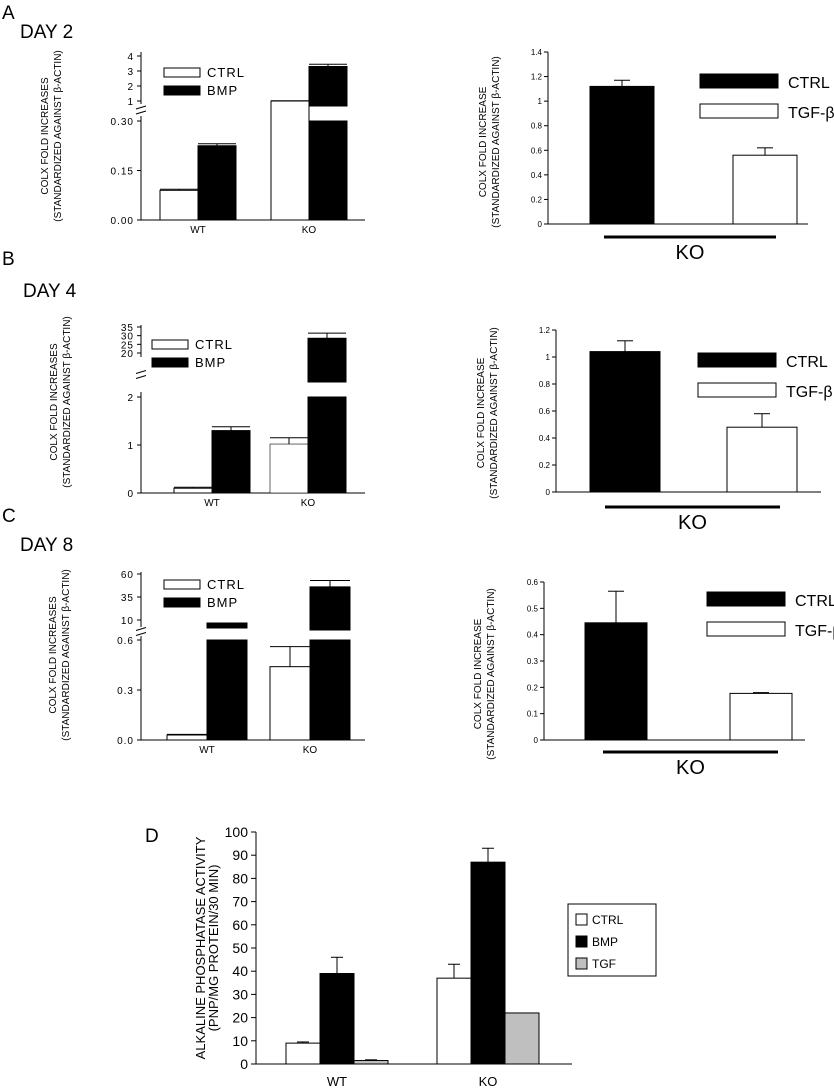 The image size is (834, 1090). Describe the element at coordinates (537, 126) in the screenshot. I see `A-right-tick-label-4: 0.8` at that location.